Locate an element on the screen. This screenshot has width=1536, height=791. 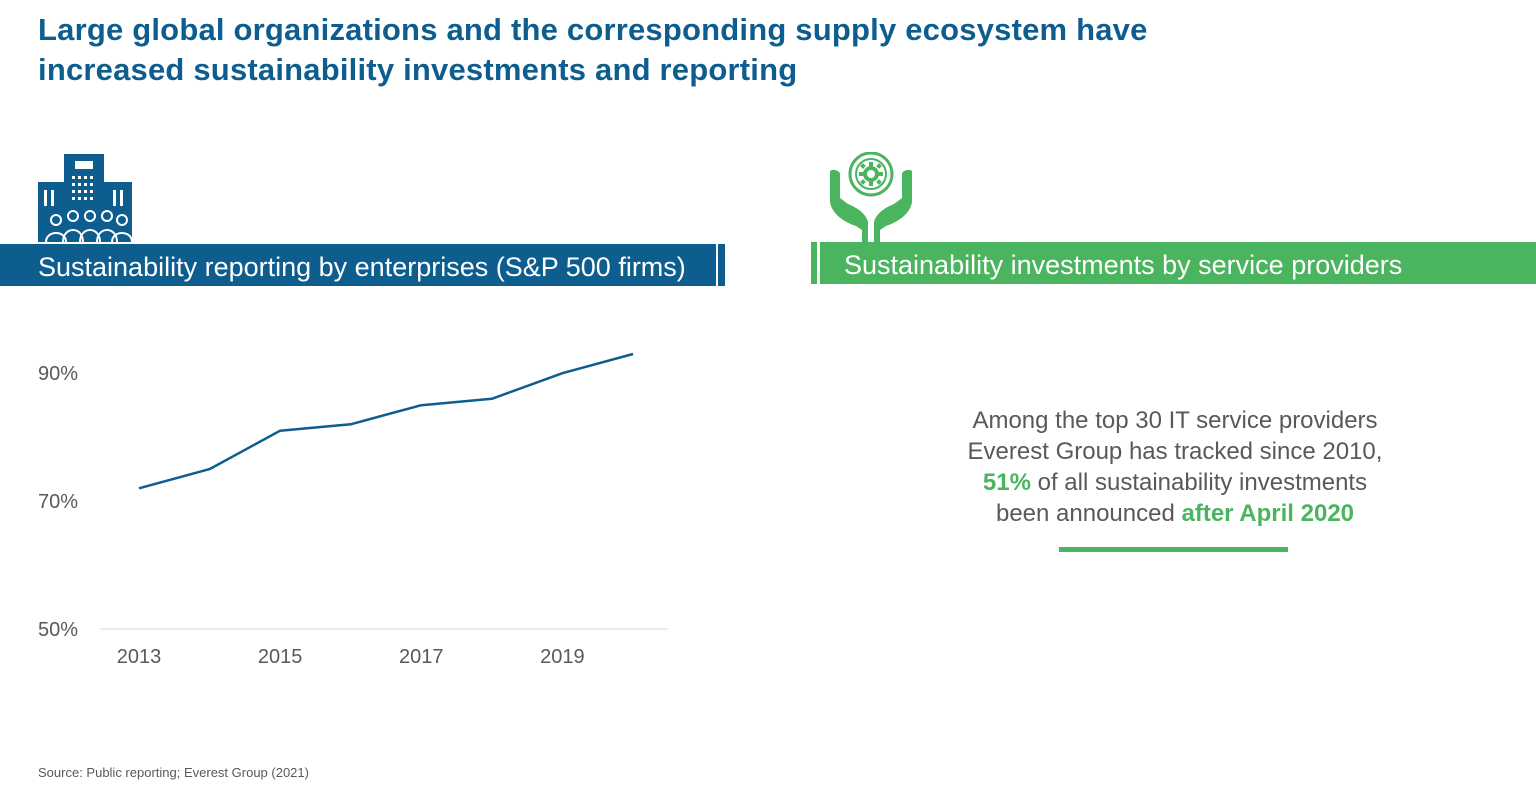
stat-line-4: been announced after April 2020 is located at coordinates (1175, 513).